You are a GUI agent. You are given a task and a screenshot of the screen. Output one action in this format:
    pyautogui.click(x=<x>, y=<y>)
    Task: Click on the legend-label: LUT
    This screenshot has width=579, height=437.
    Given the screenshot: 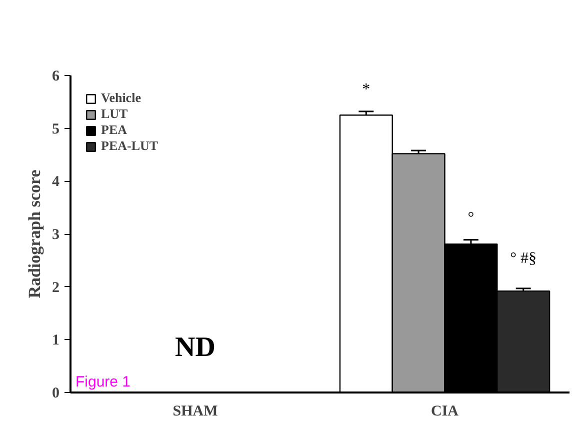 What is the action you would take?
    pyautogui.click(x=114, y=114)
    